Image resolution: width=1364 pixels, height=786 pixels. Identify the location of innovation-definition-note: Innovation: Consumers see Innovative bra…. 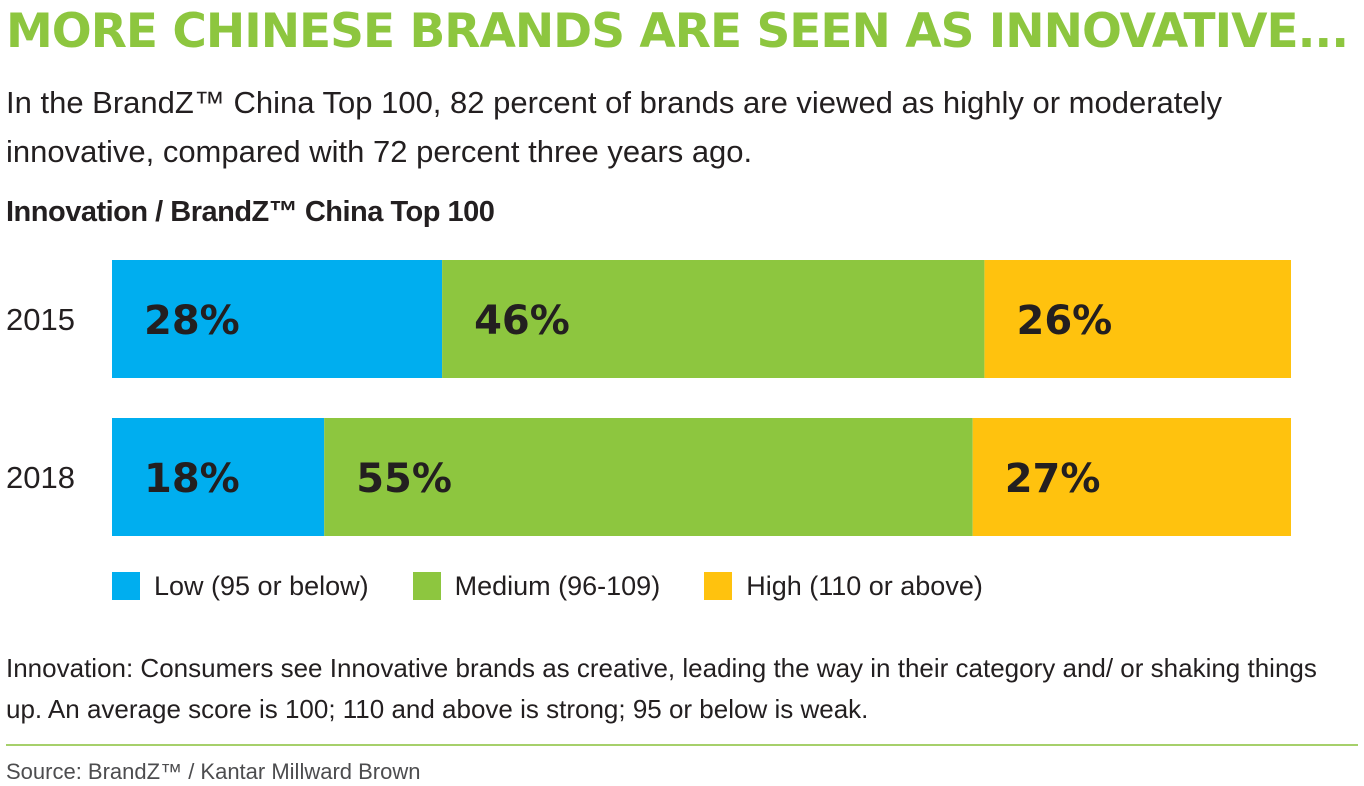
(661, 688).